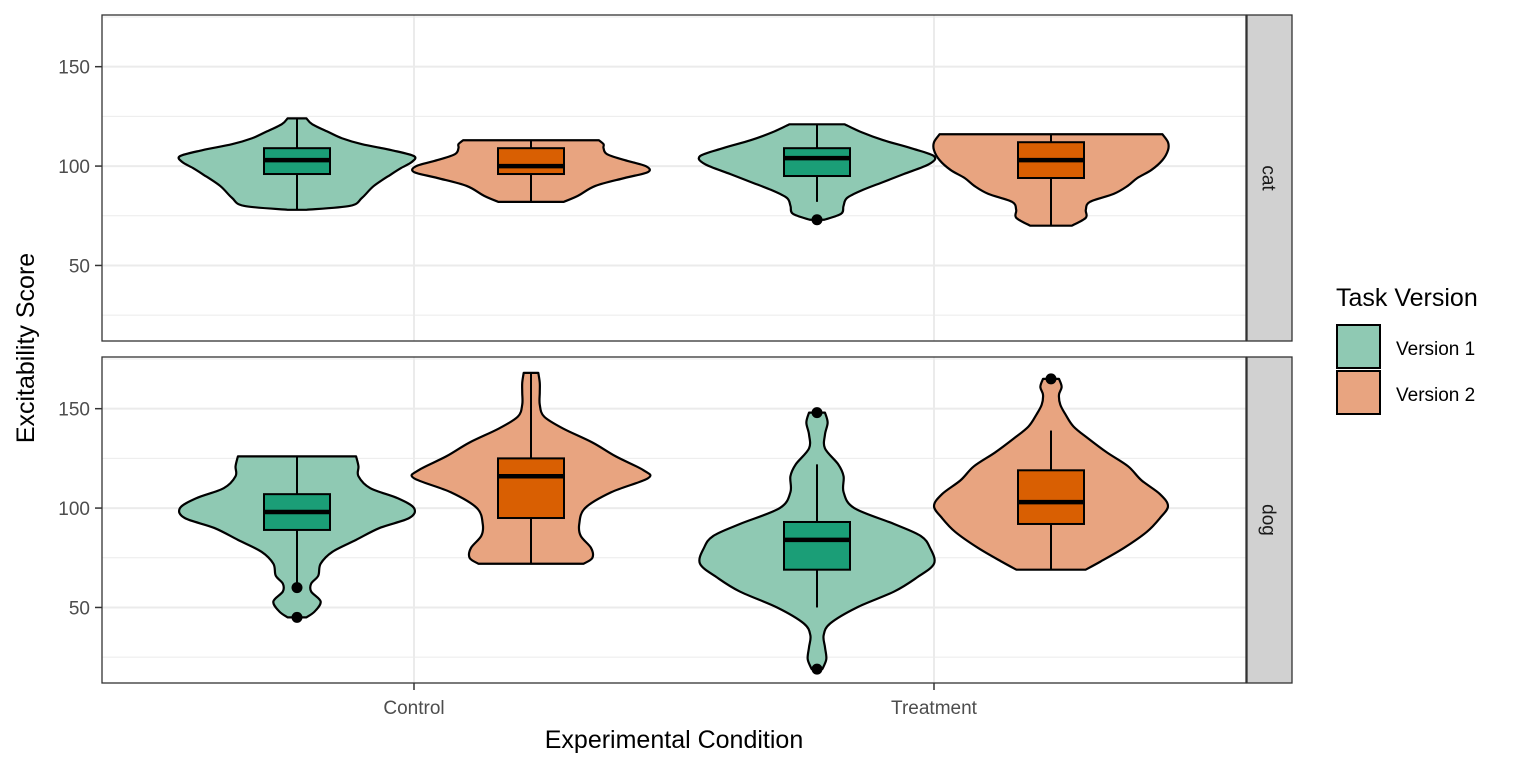 This screenshot has width=1536, height=768. I want to click on legend-title: Task Version, so click(1407, 298).